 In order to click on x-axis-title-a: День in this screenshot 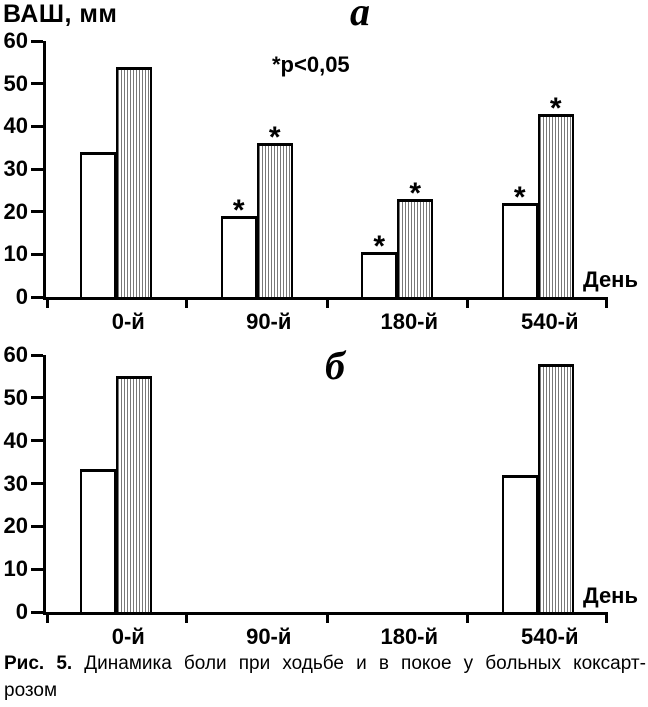, I will do `click(610, 279)`.